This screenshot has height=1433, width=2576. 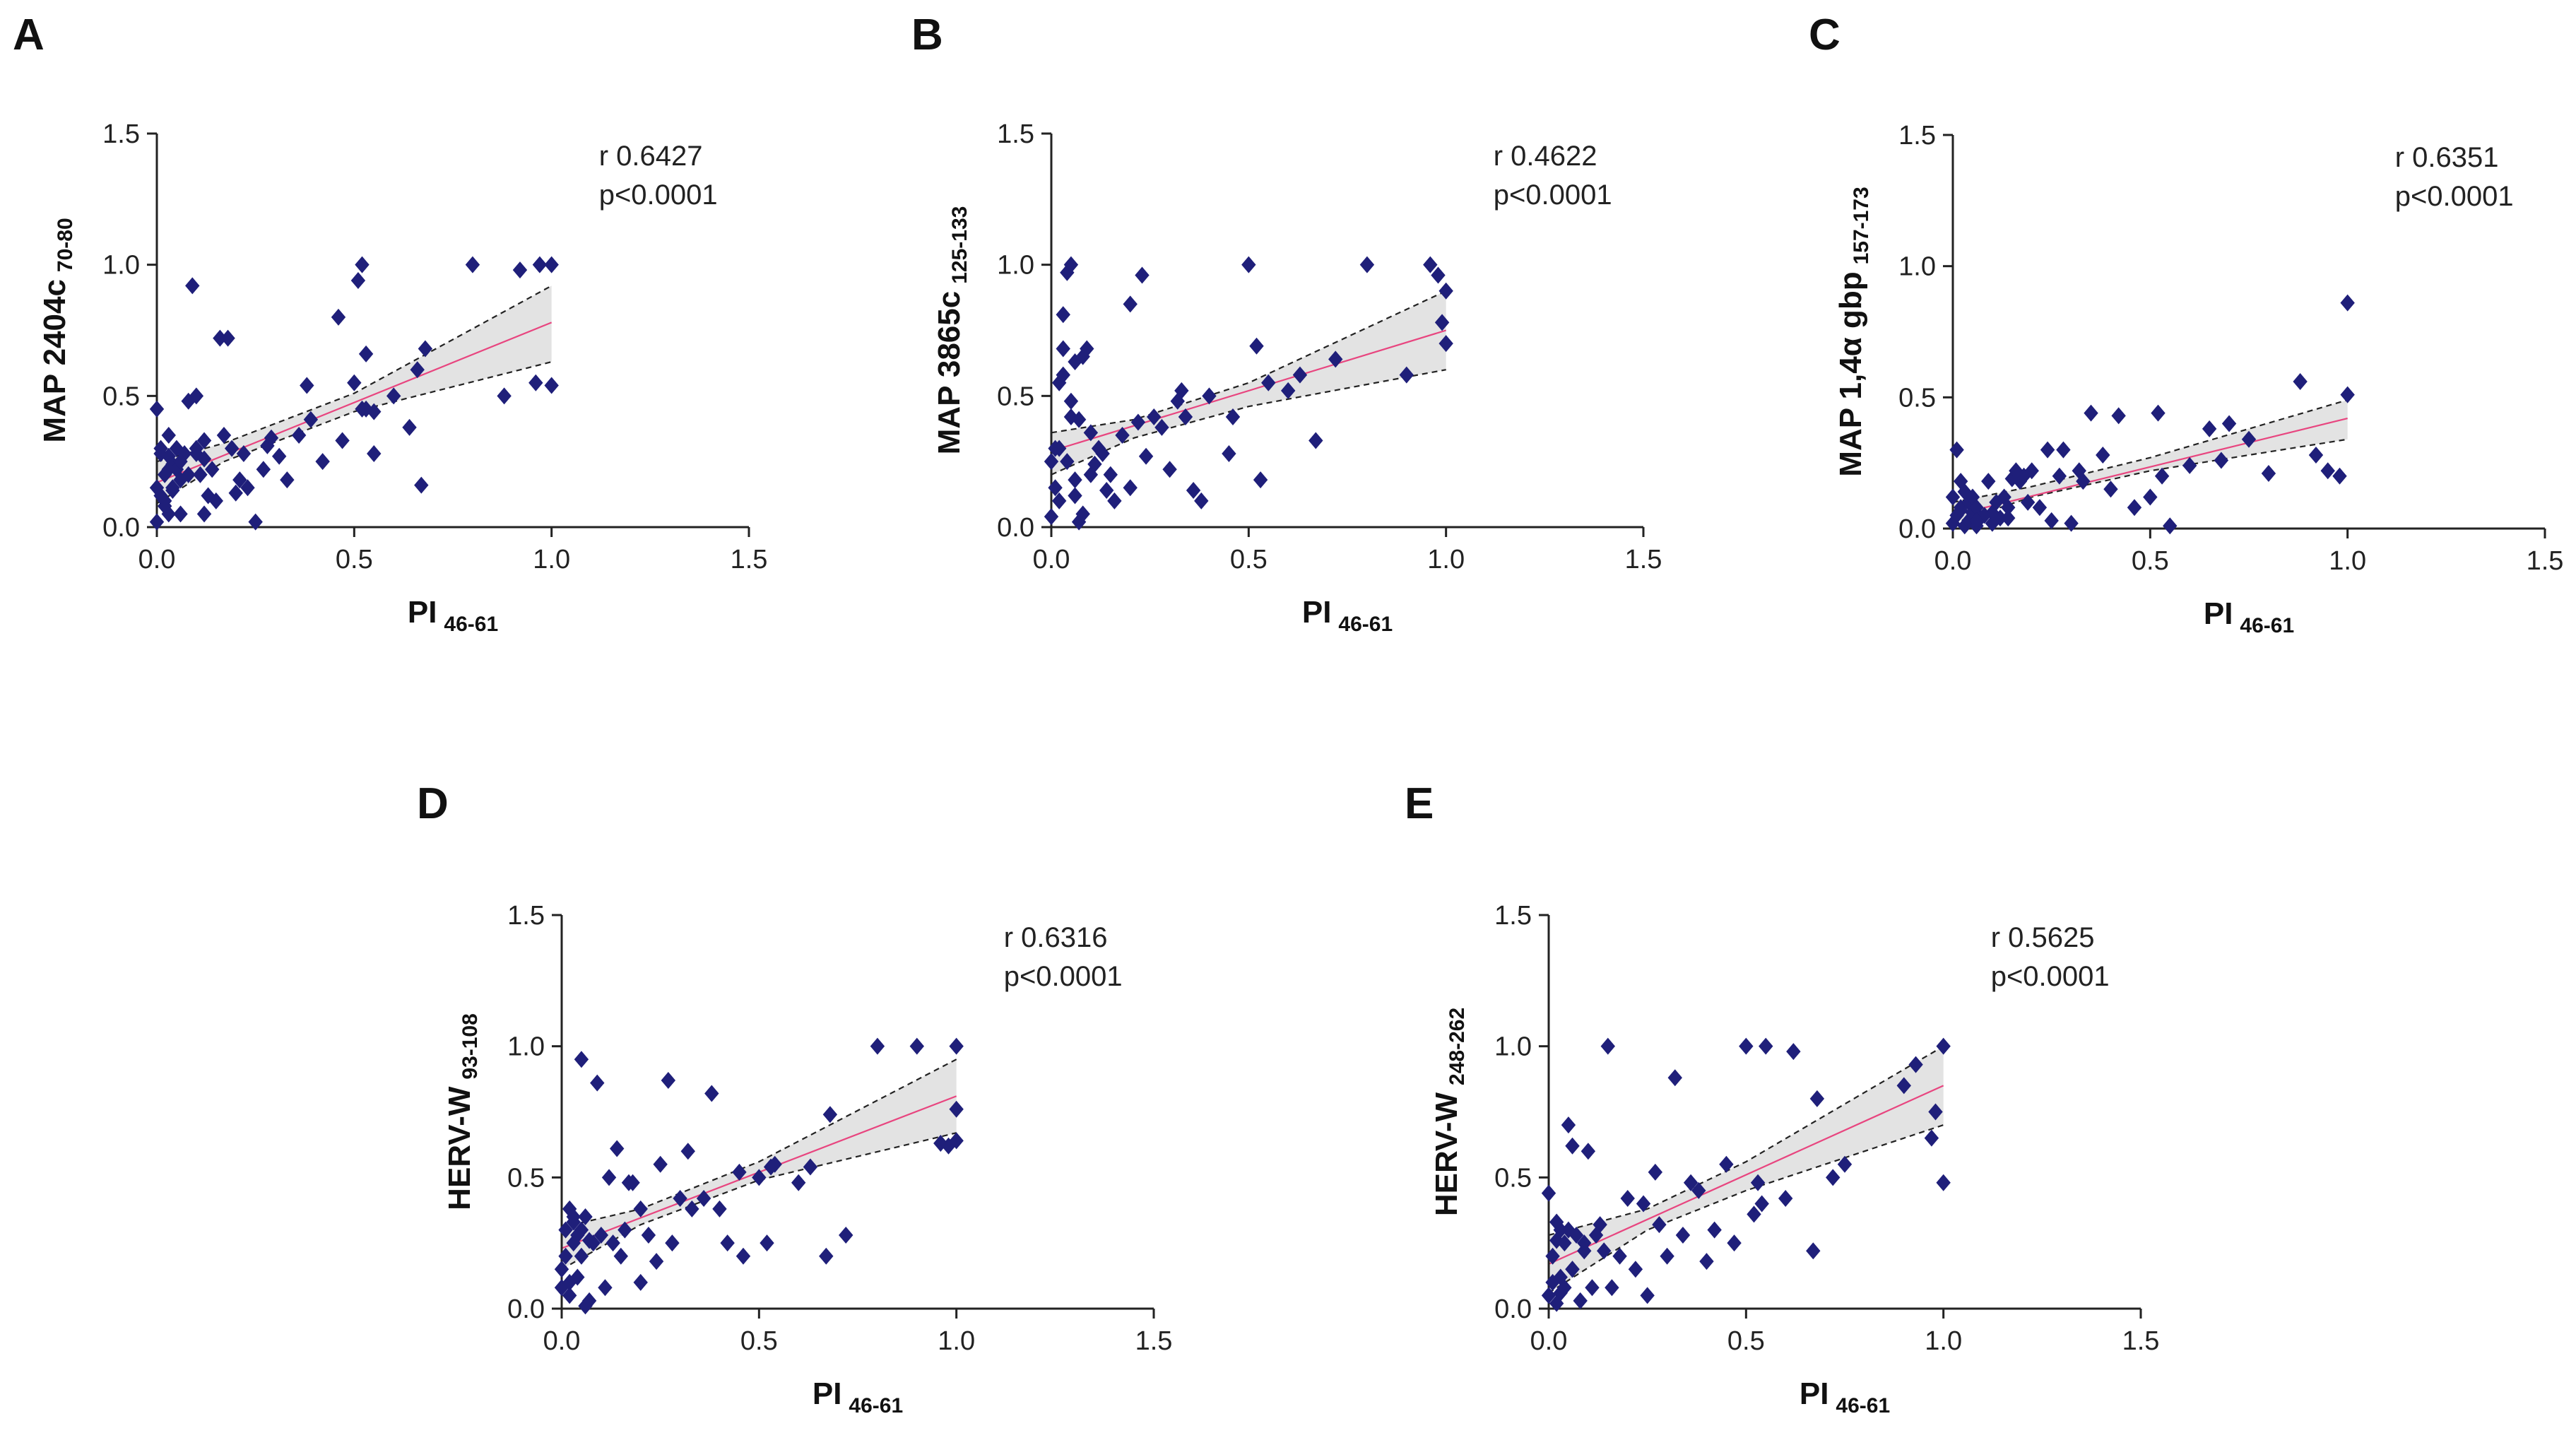 What do you see at coordinates (1825, 35) in the screenshot?
I see `panel-letter: C` at bounding box center [1825, 35].